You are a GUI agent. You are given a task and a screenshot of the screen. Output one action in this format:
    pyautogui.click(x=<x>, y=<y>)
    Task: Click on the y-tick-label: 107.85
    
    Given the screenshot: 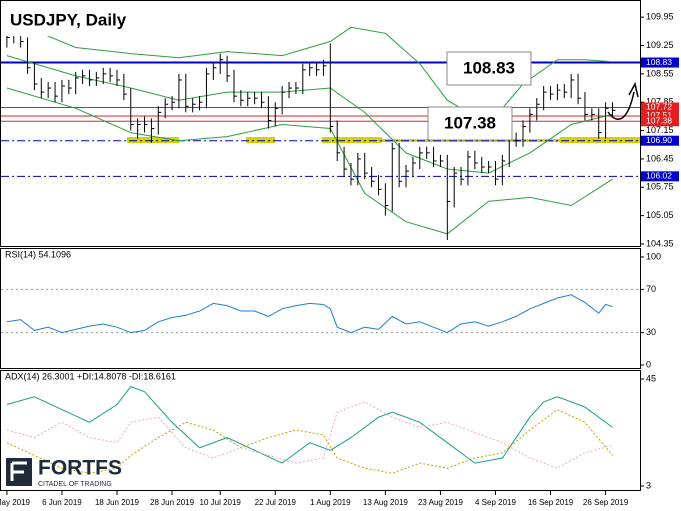 What is the action you would take?
    pyautogui.click(x=660, y=102)
    